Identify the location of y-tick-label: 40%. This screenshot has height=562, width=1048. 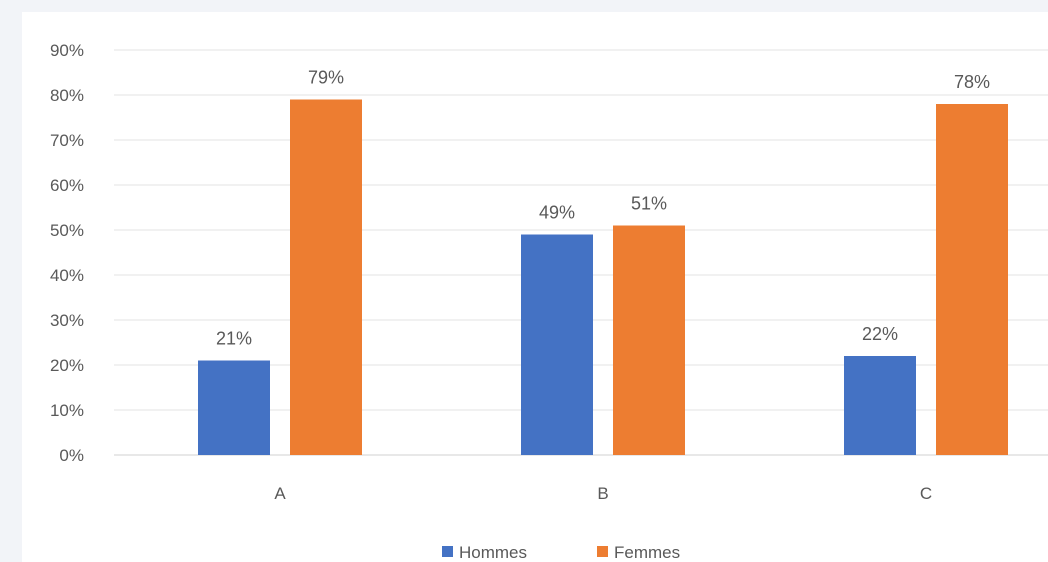
(67, 275).